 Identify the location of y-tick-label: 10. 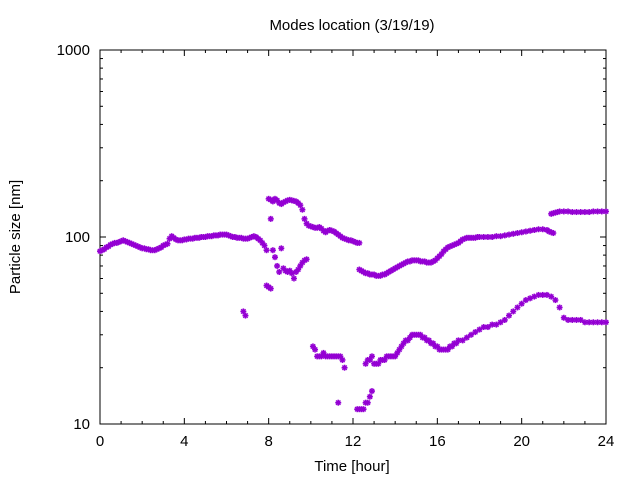
(81, 424).